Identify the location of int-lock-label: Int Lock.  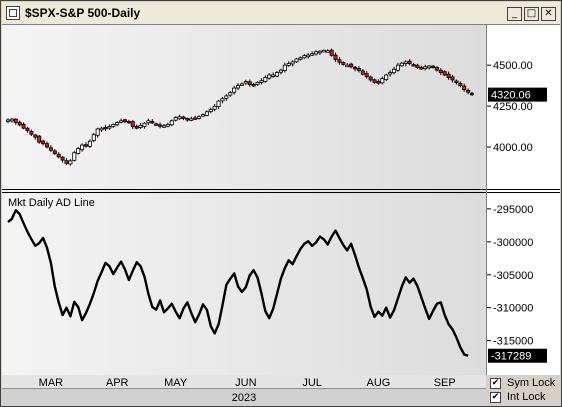
(526, 397).